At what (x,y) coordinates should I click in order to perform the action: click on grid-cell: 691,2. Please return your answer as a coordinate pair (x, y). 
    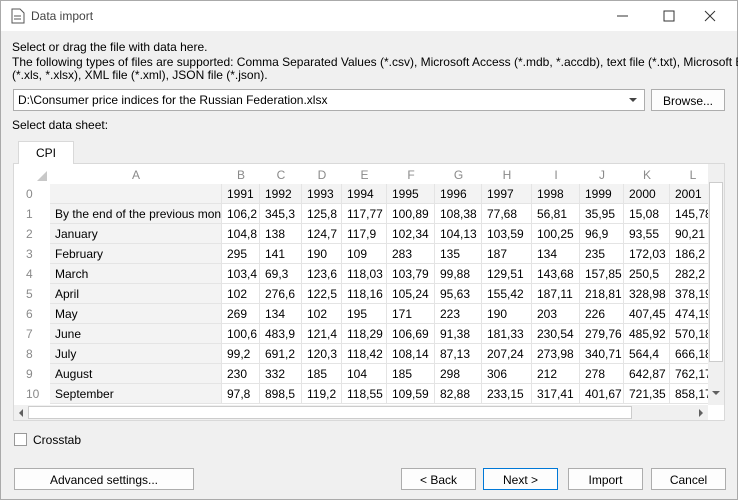
    Looking at the image, I should click on (281, 354).